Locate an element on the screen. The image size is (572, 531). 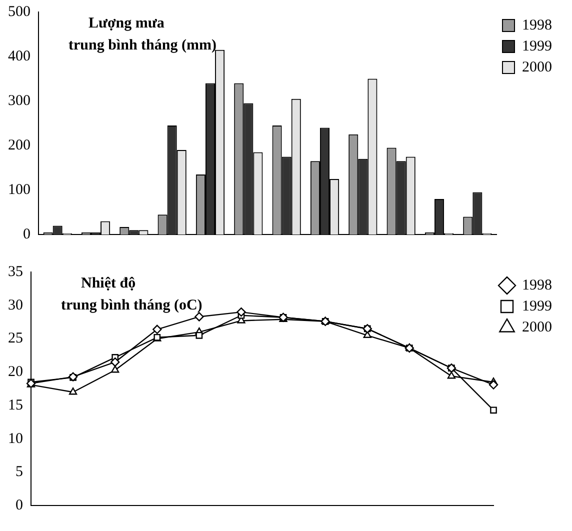
y-tick-label: 400 is located at coordinates (19, 56).